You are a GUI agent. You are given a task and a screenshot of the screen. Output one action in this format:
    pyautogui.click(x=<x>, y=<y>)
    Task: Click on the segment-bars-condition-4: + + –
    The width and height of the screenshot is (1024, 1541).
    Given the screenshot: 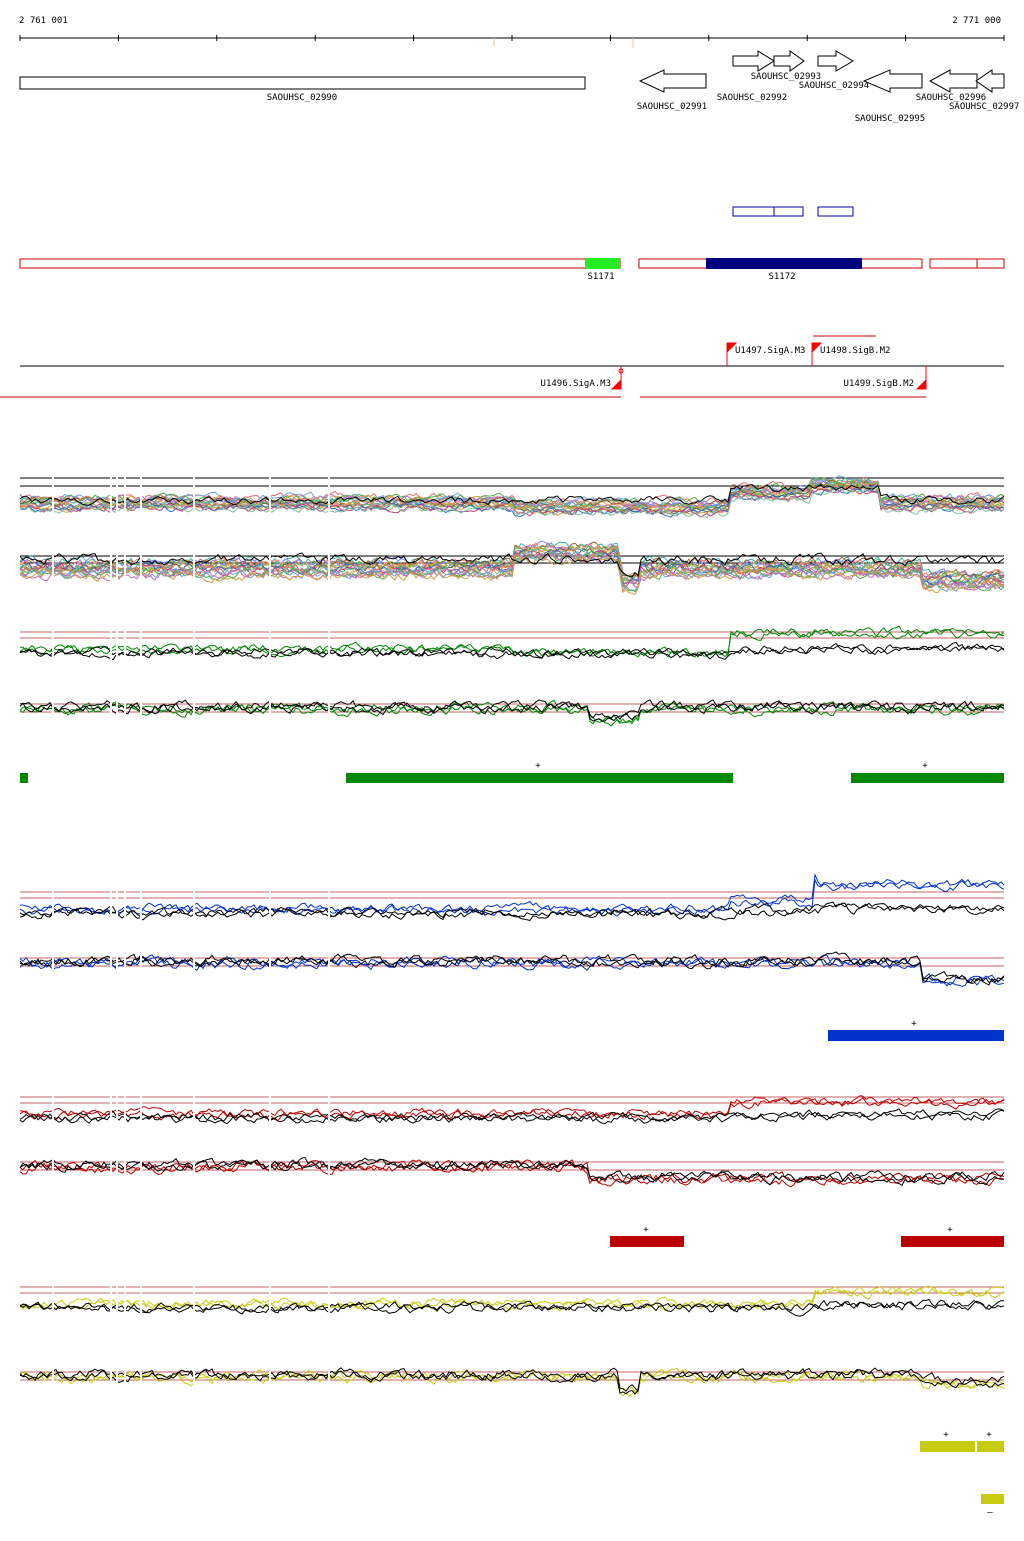 What is the action you would take?
    pyautogui.click(x=962, y=1474)
    